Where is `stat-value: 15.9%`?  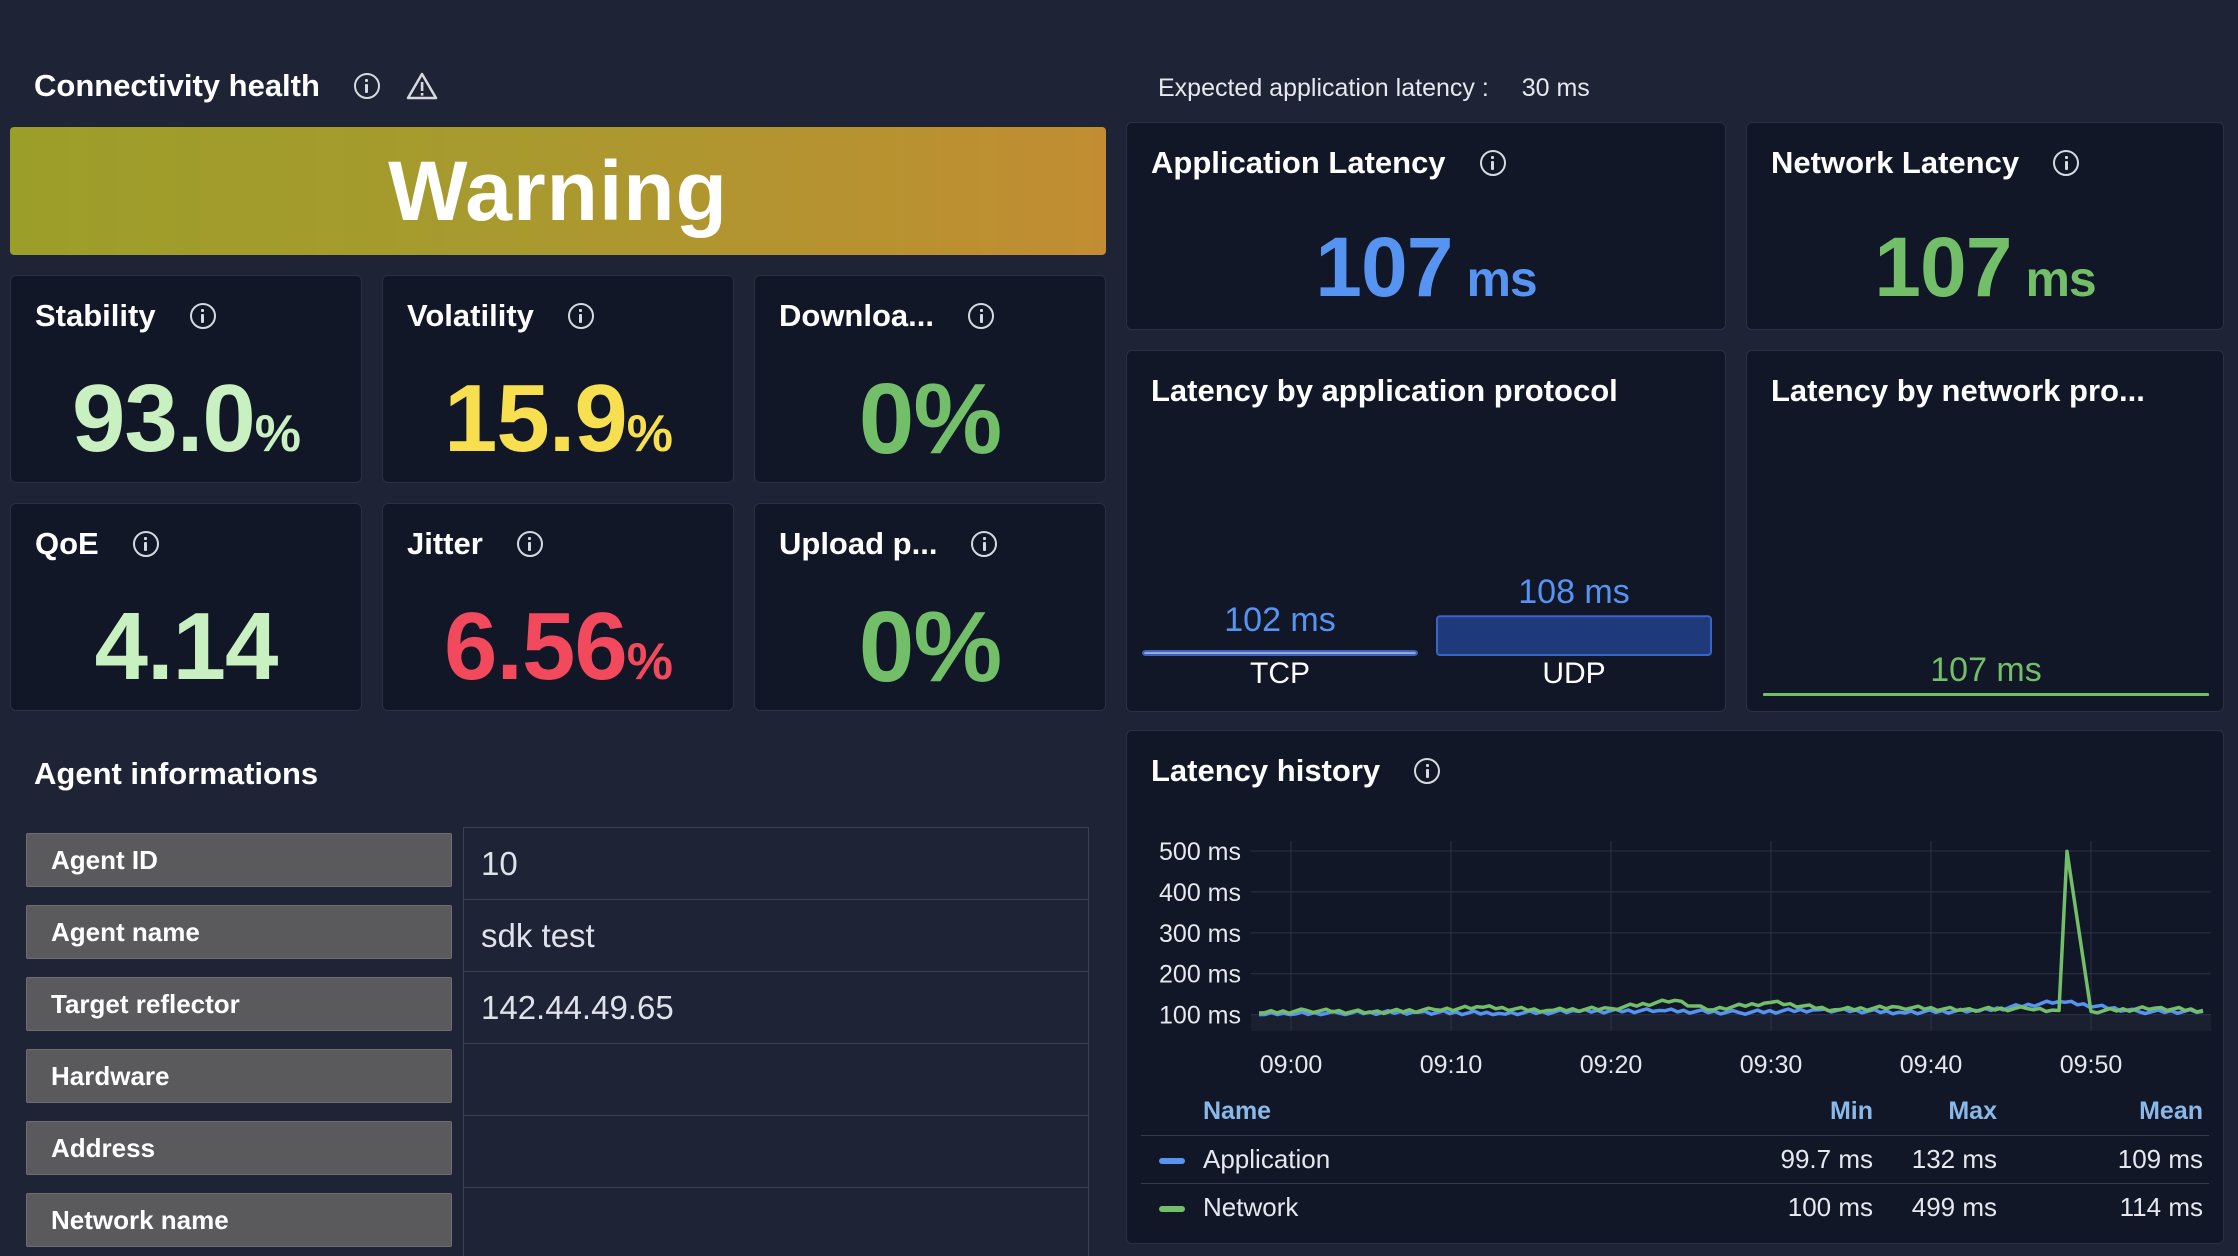 stat-value: 15.9% is located at coordinates (558, 418).